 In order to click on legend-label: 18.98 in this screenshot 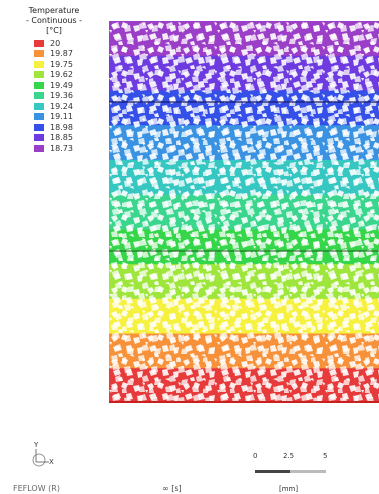, I will do `click(61, 127)`.